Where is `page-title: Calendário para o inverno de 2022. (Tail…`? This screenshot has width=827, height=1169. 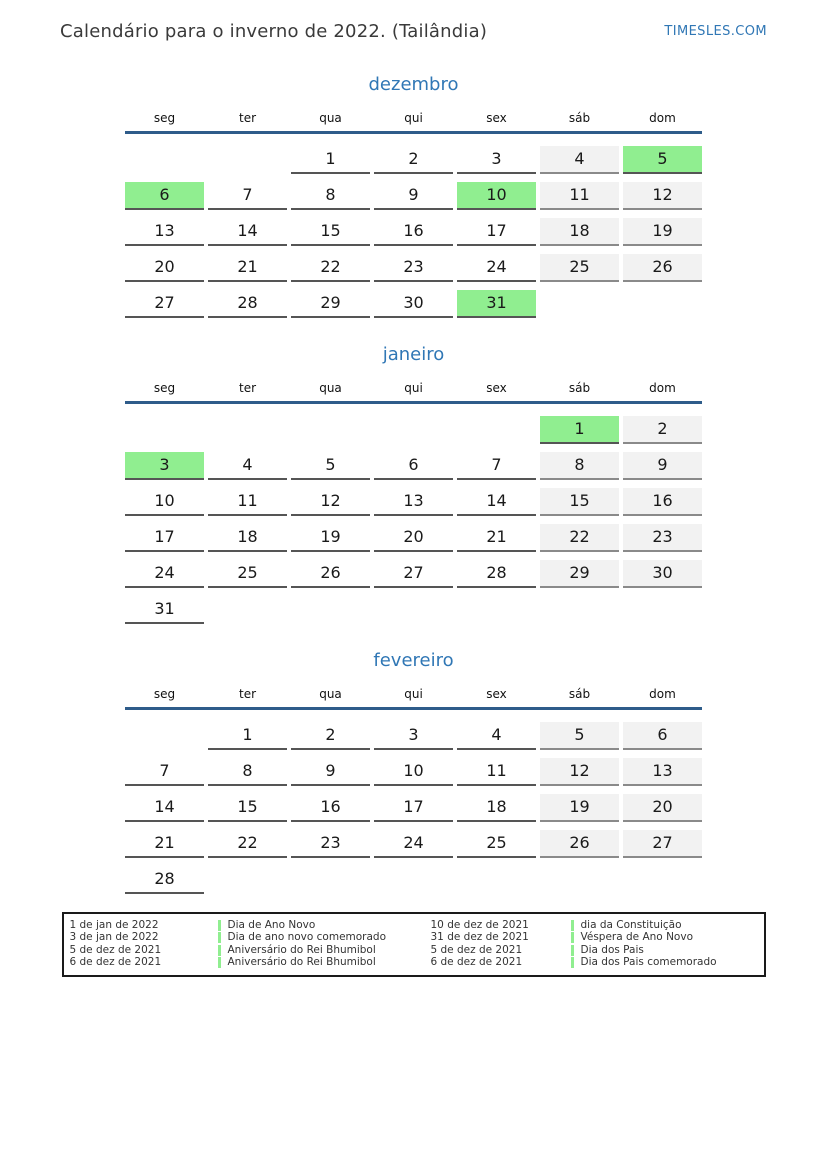 page-title: Calendário para o inverno de 2022. (Tail… is located at coordinates (274, 31).